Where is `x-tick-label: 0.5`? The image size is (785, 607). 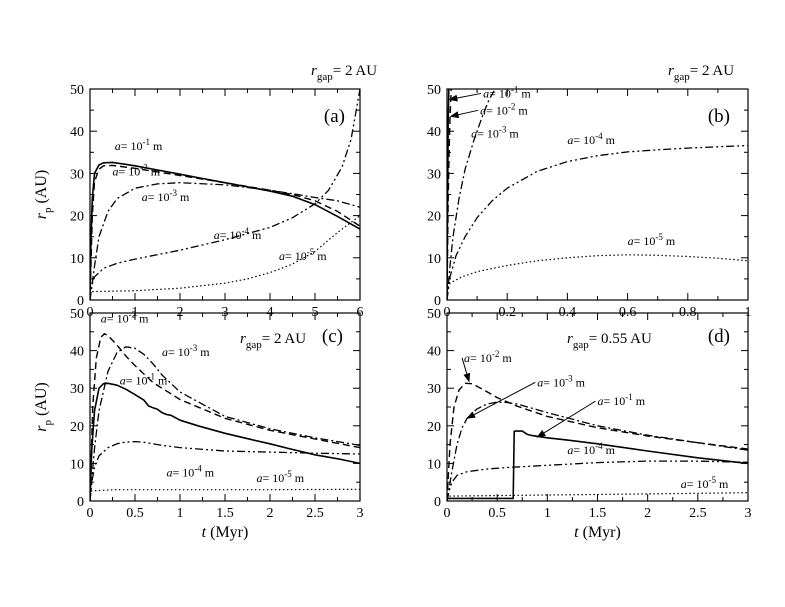 x-tick-label: 0.5 is located at coordinates (135, 513).